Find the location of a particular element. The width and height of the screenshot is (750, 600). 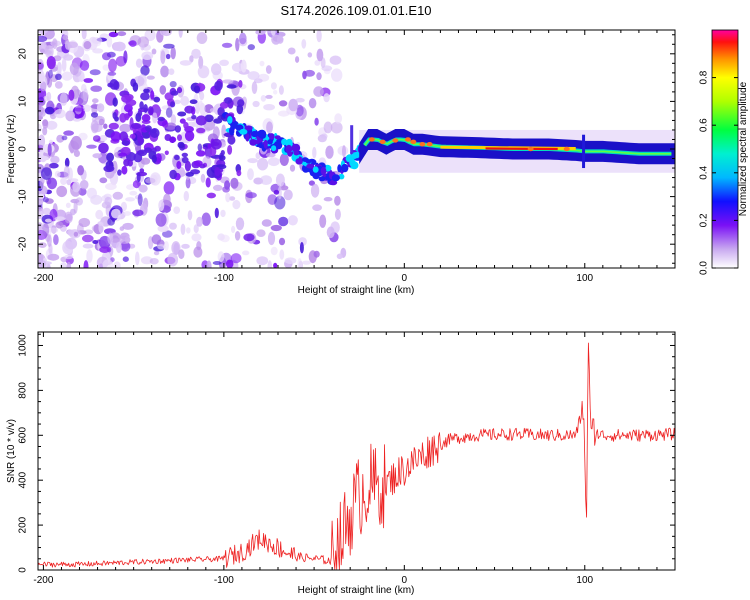

snr-x-label: Height of straight line (km) is located at coordinates (356, 590).